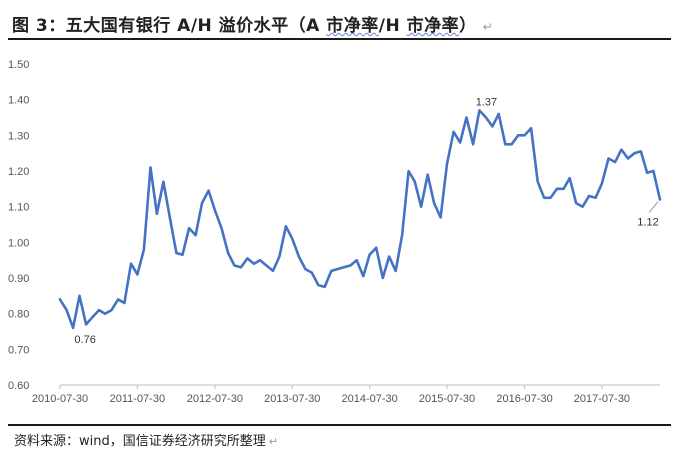 This screenshot has height=453, width=679. What do you see at coordinates (468, 26) in the screenshot?
I see `title-suffix: ）` at bounding box center [468, 26].